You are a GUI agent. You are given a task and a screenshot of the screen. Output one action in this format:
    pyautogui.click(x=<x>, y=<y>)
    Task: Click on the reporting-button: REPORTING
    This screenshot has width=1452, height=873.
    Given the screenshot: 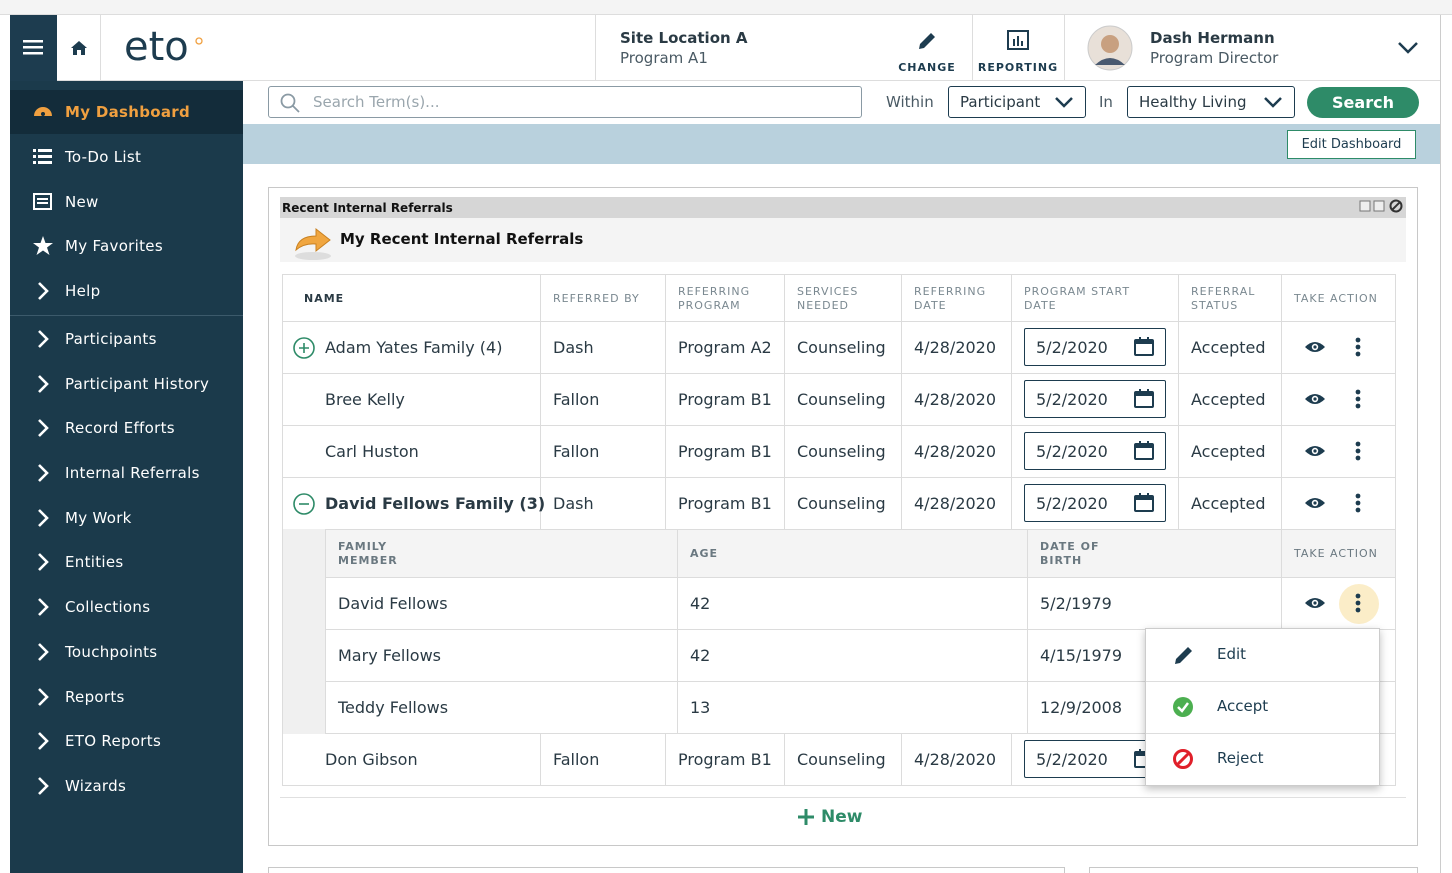 What is the action you would take?
    pyautogui.click(x=1018, y=67)
    